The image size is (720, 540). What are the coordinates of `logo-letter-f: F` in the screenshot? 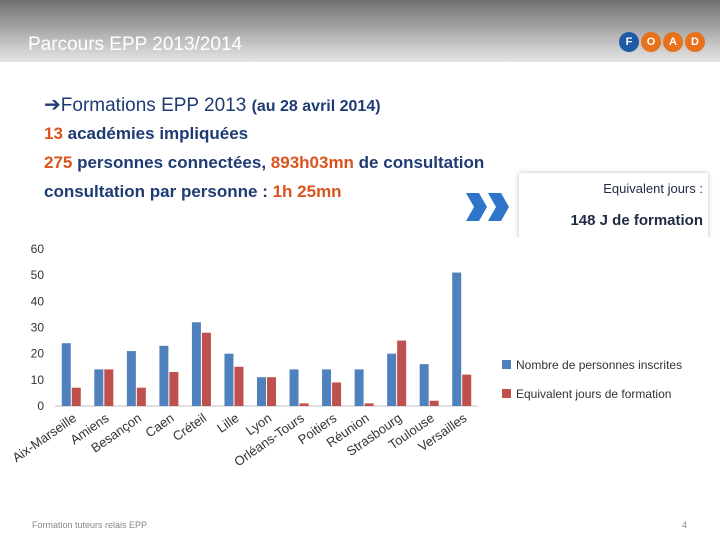 It's located at (629, 42).